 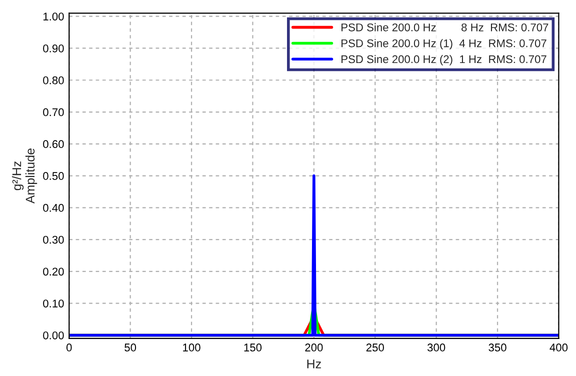 What do you see at coordinates (444, 60) in the screenshot?
I see `legend-label: PSD Sine 200.0 Hz (2) 1 Hz RMS: 0.707` at bounding box center [444, 60].